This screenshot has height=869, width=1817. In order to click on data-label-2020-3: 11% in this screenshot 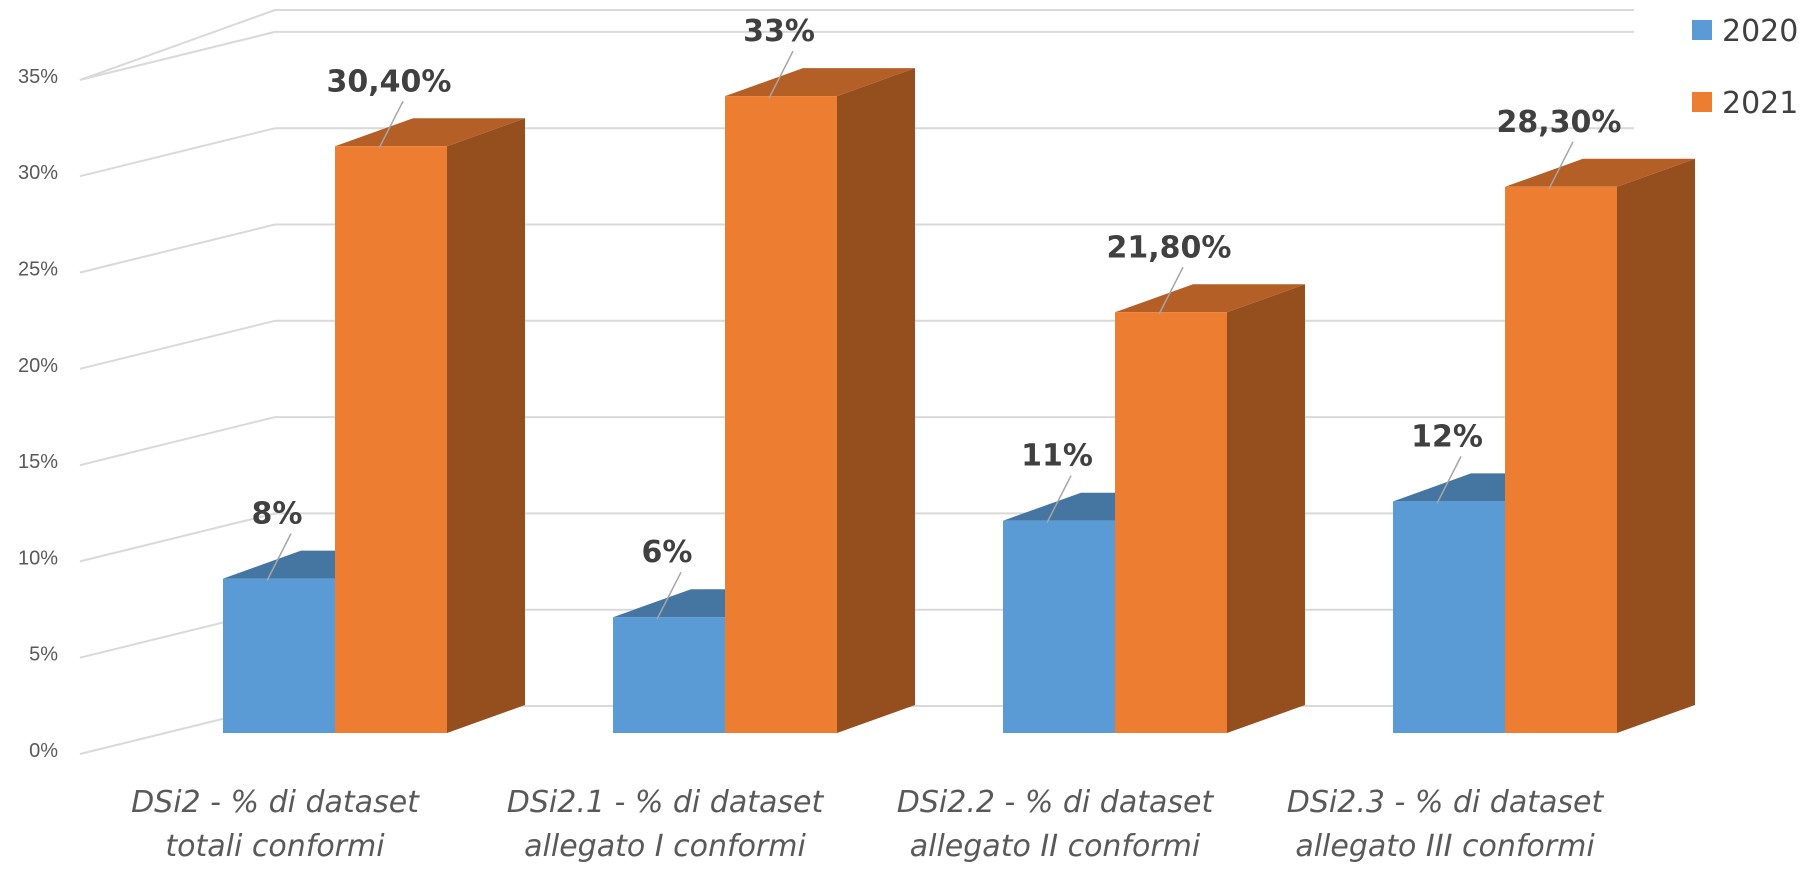, I will do `click(1057, 456)`.